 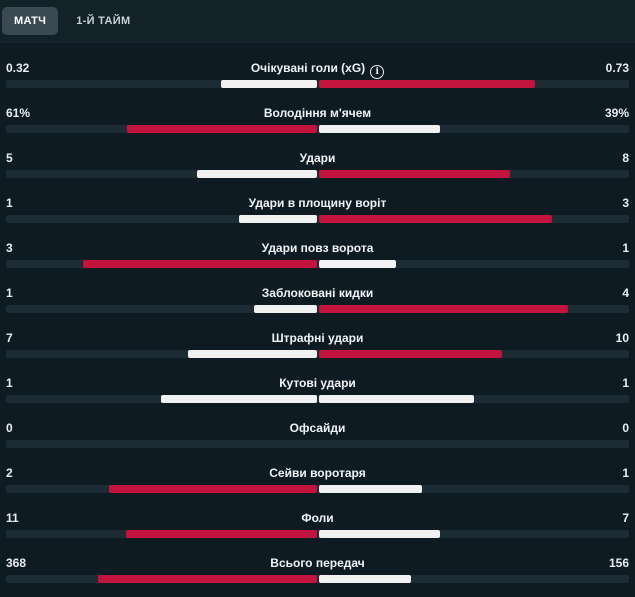 I want to click on stat-label-text: Володіння м'ячем, so click(x=317, y=113).